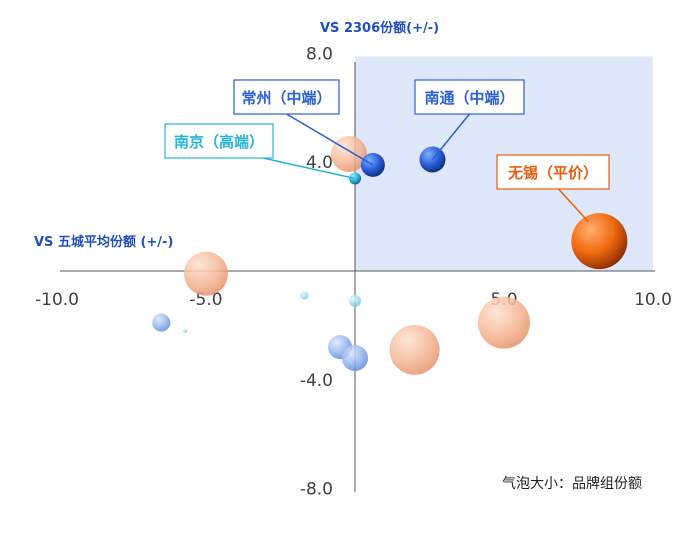 Image resolution: width=684 pixels, height=535 pixels. I want to click on callout-label: 南通（中端）, so click(469, 98).